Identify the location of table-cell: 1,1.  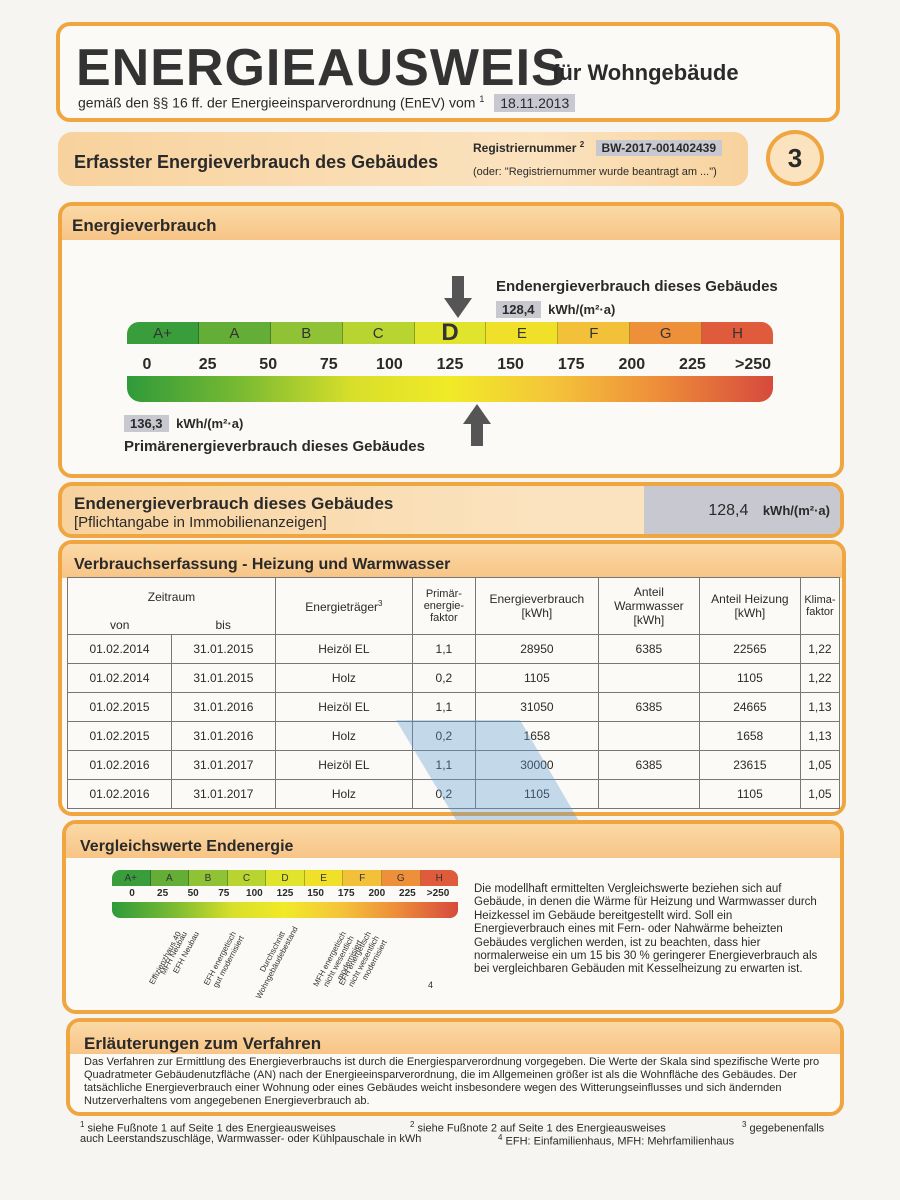
(443, 765).